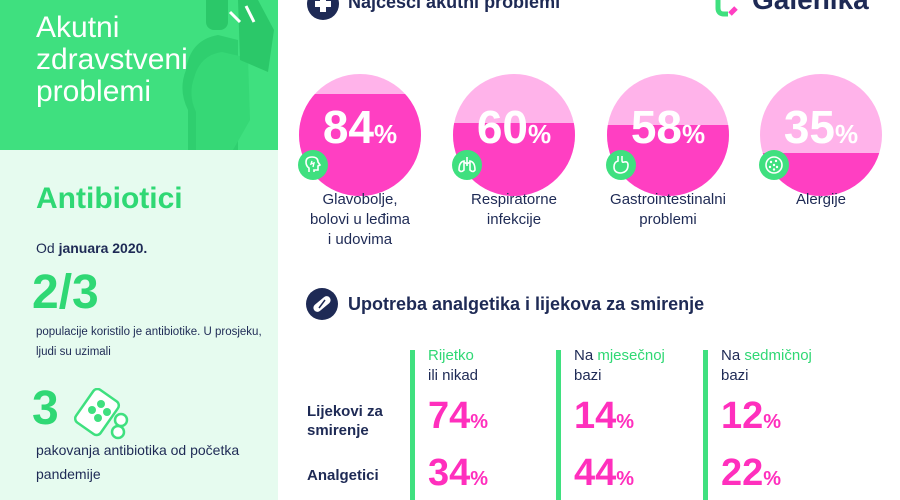 The height and width of the screenshot is (500, 900). Describe the element at coordinates (621, 165) in the screenshot. I see `stomach-icon` at that location.